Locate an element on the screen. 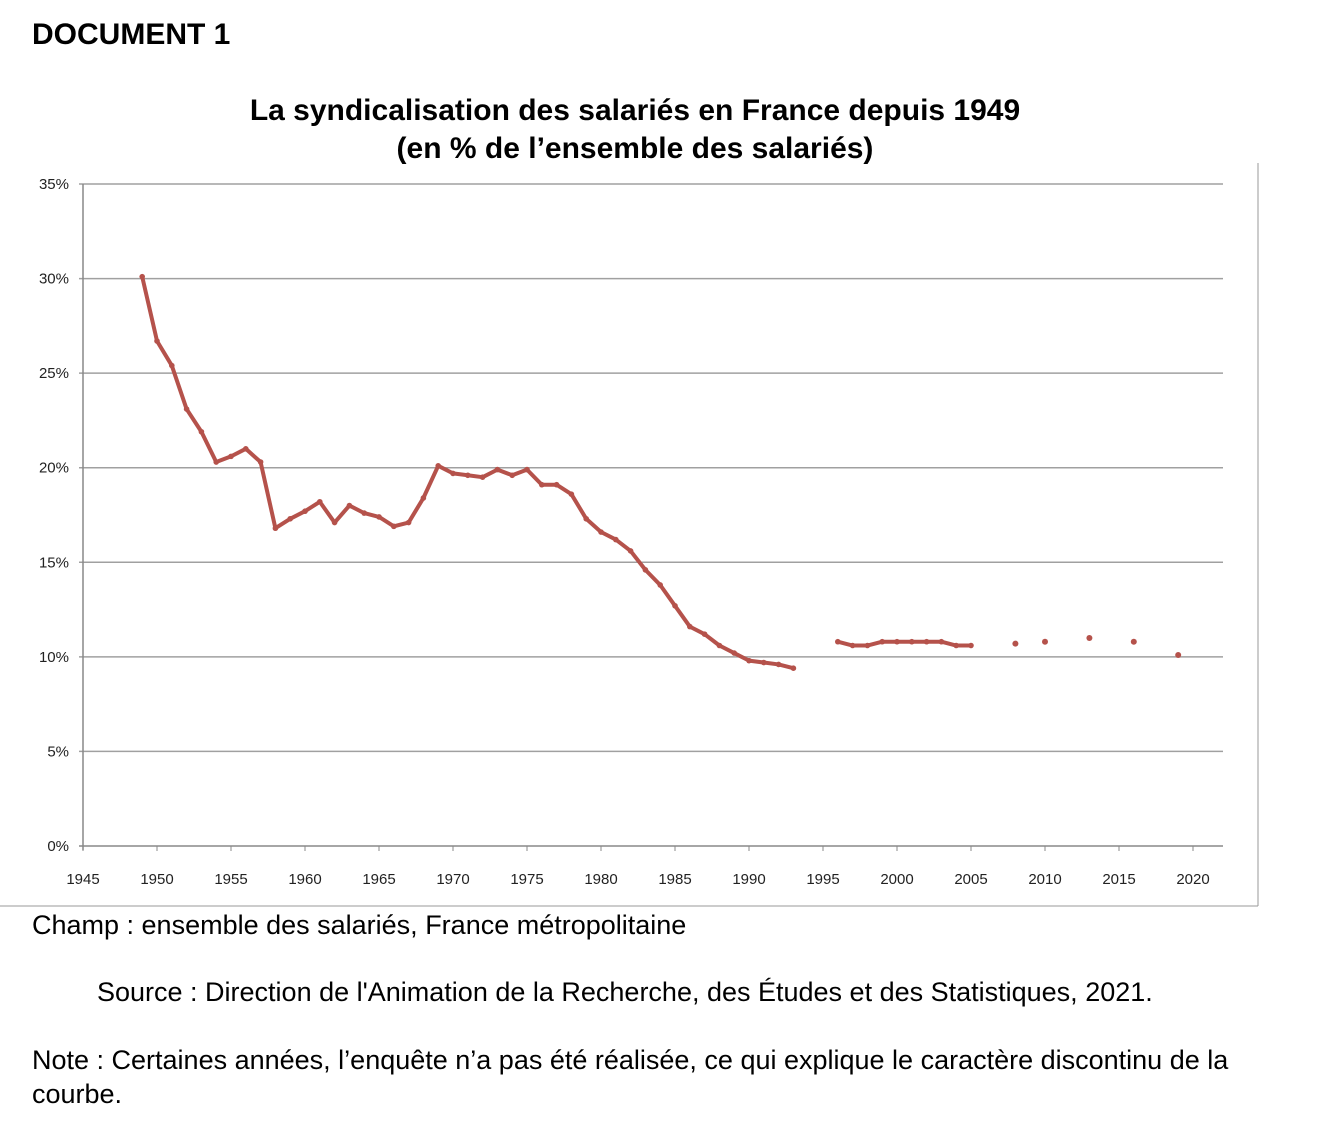 This screenshot has width=1324, height=1126. x-tick-label: 1995 is located at coordinates (822, 879).